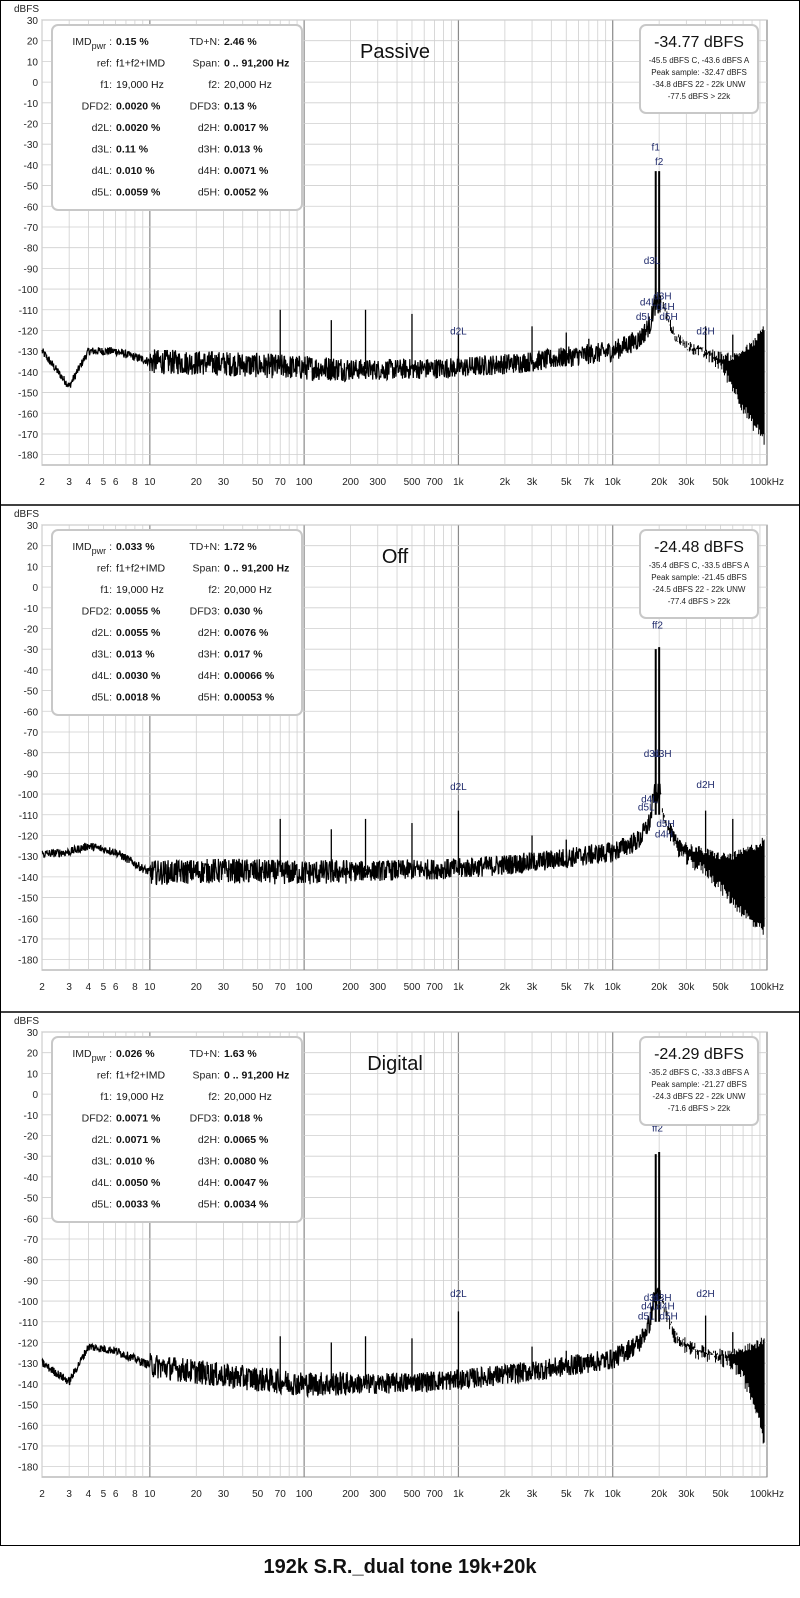 The height and width of the screenshot is (1598, 800). What do you see at coordinates (132, 150) in the screenshot?
I see `stat-value: 0.11 %` at bounding box center [132, 150].